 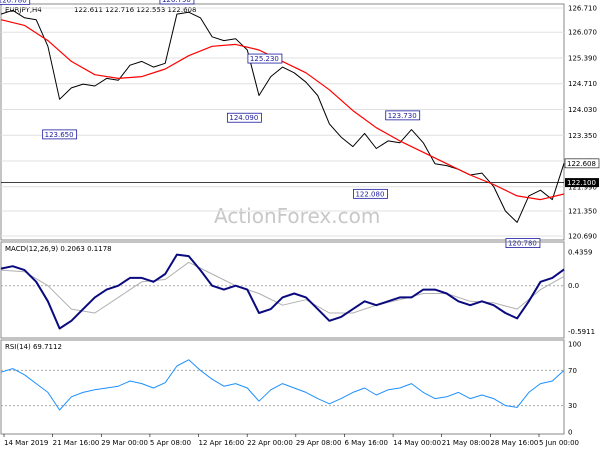 I want to click on time-tick-label: 12 Apr 16:00, so click(x=222, y=443).